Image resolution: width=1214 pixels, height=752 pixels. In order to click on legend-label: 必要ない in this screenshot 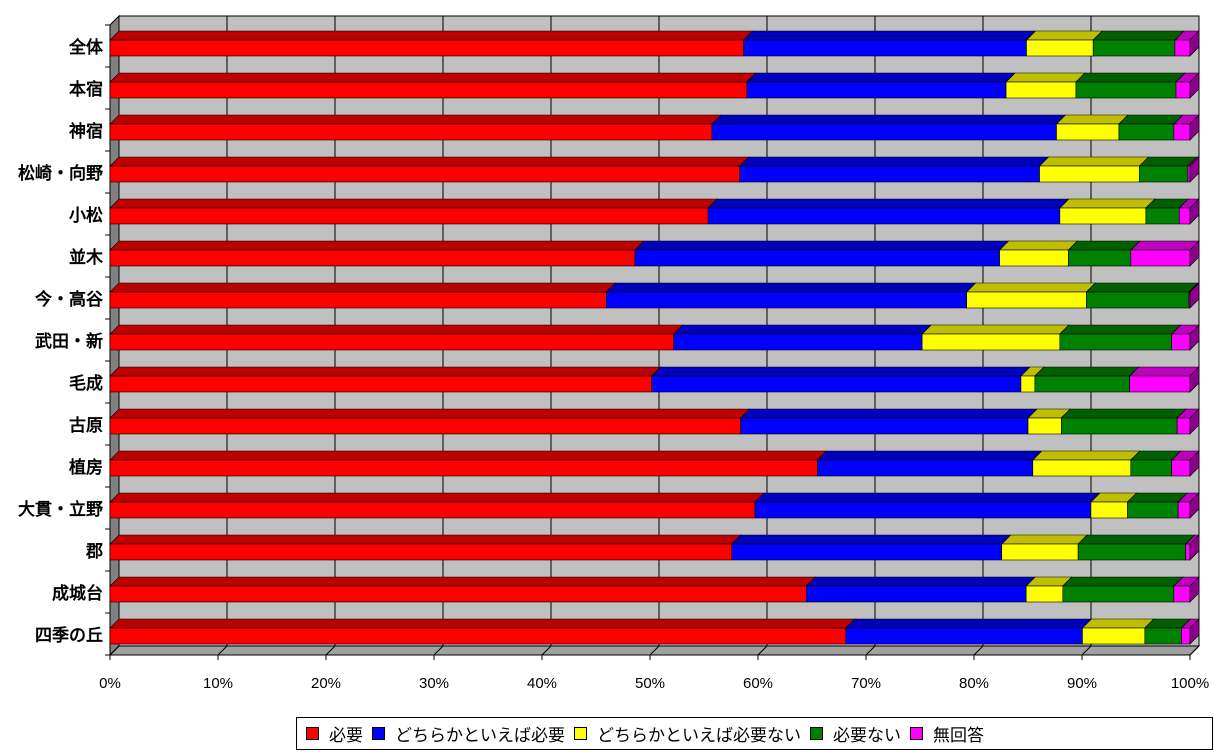, I will do `click(867, 736)`.